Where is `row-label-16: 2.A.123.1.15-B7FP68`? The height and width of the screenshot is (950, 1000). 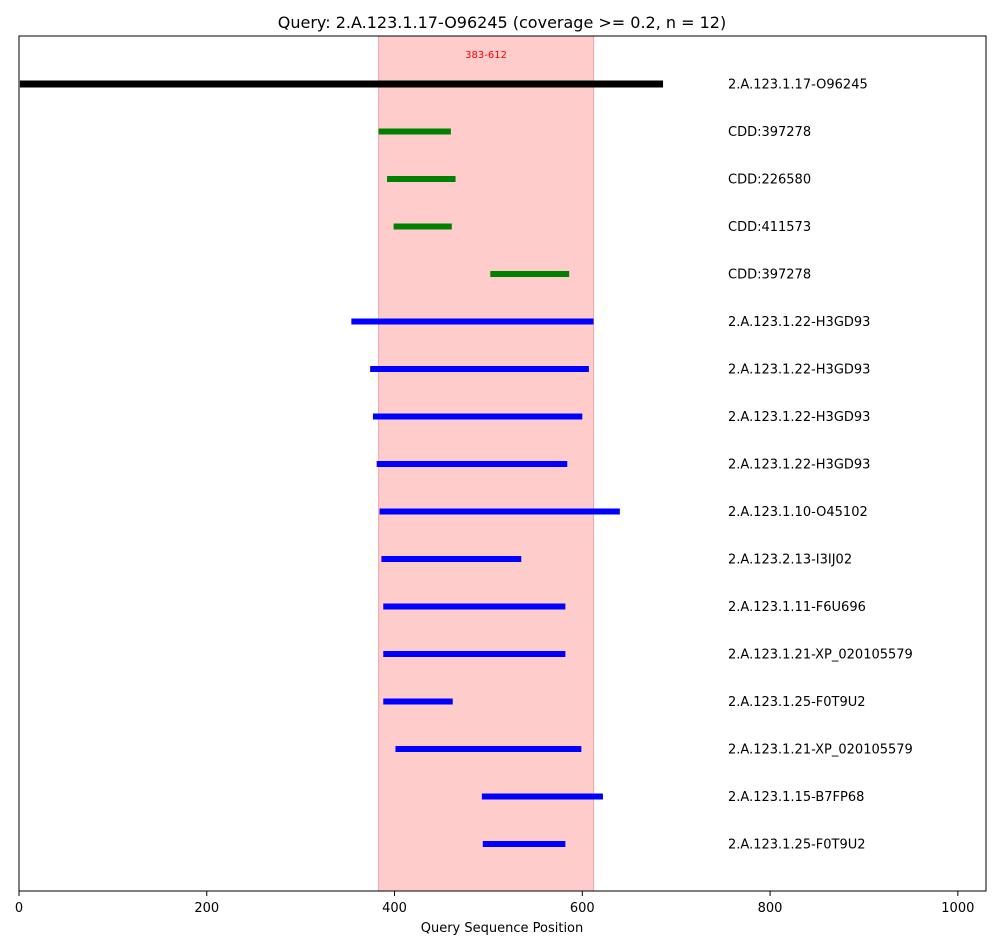
row-label-16: 2.A.123.1.15-B7FP68 is located at coordinates (796, 797).